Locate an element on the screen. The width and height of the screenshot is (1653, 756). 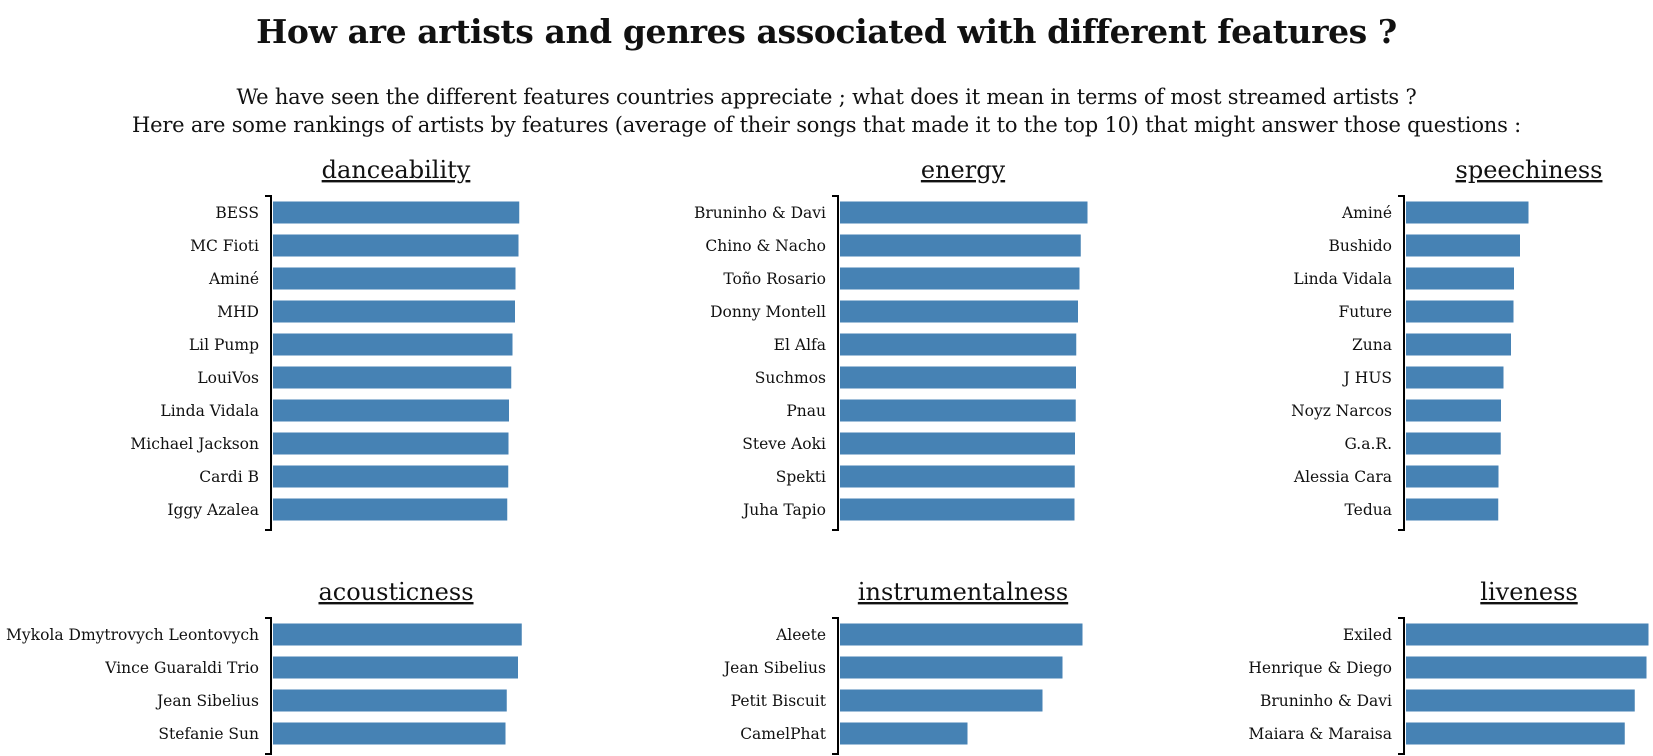
tick-label: Suchmos is located at coordinates (790, 378).